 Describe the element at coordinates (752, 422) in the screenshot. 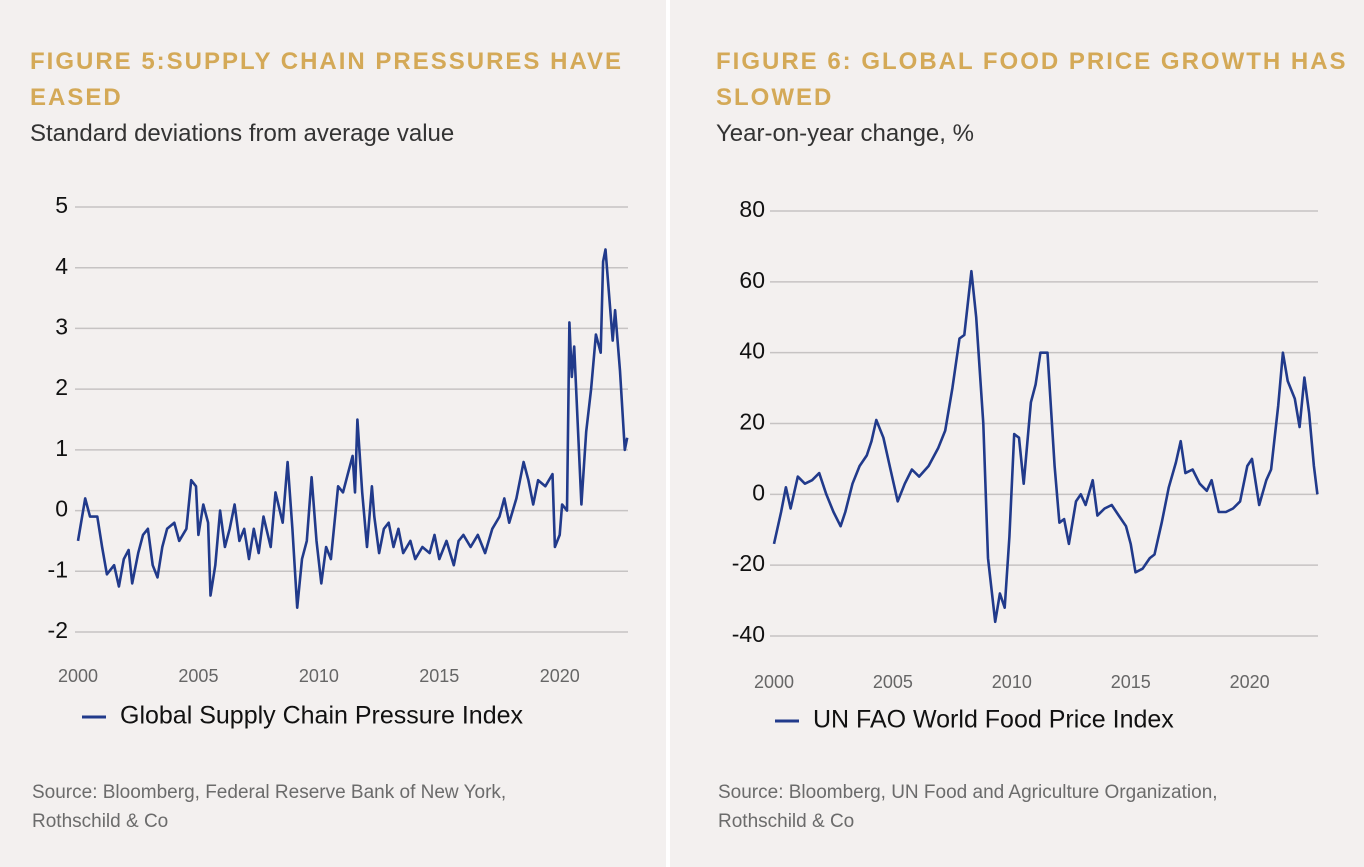

I see `y-tick-label: 20` at that location.